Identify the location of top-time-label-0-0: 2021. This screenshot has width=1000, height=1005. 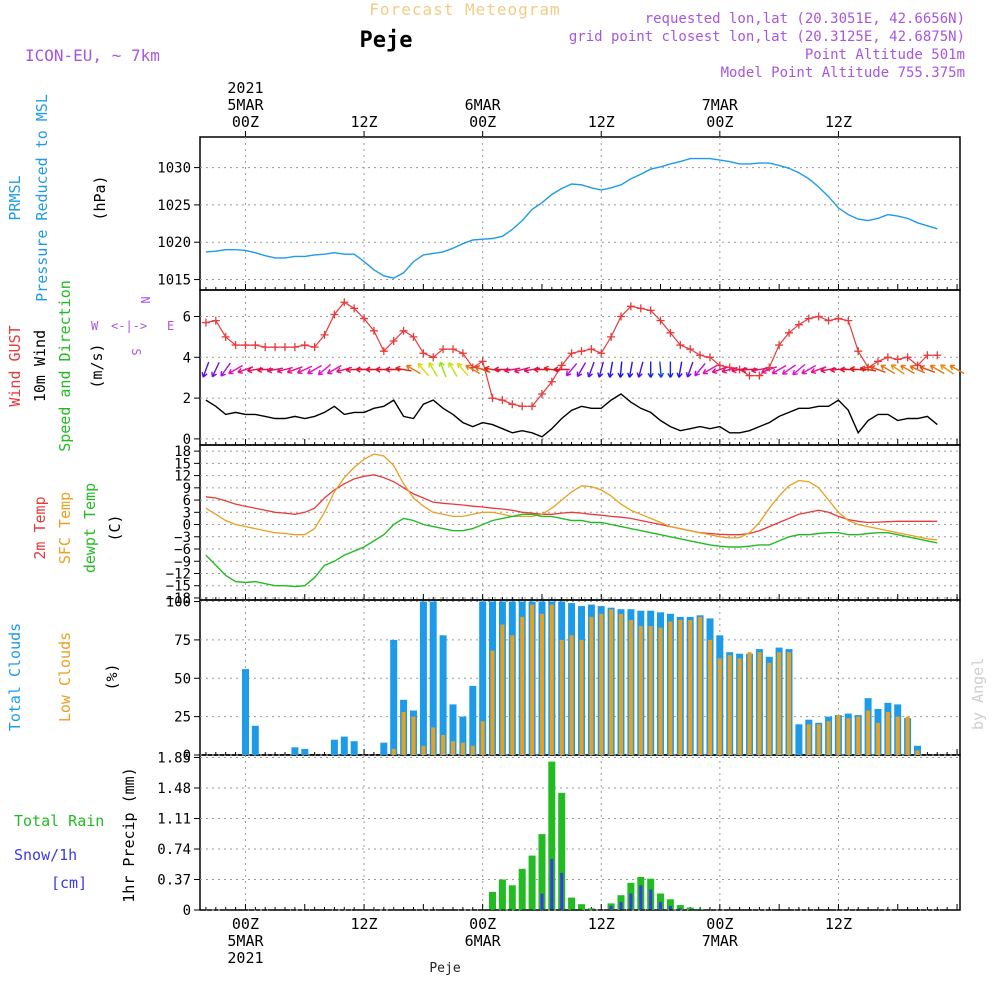
(245, 88).